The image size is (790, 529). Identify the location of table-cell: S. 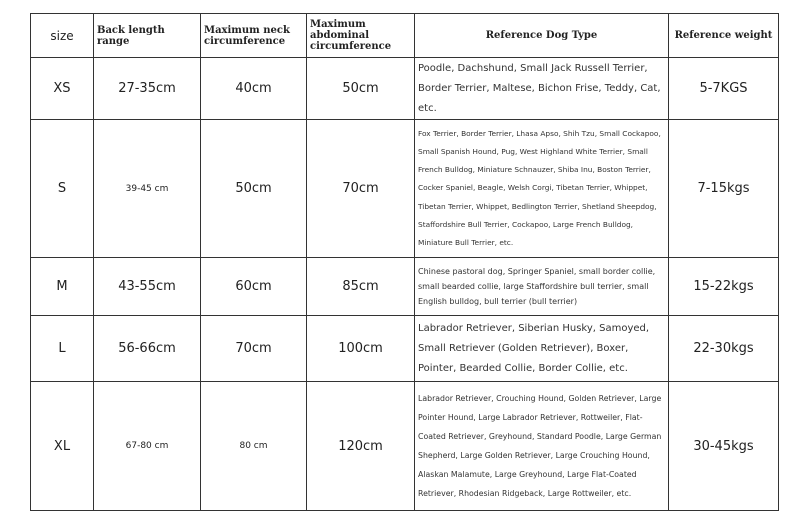
(62, 188).